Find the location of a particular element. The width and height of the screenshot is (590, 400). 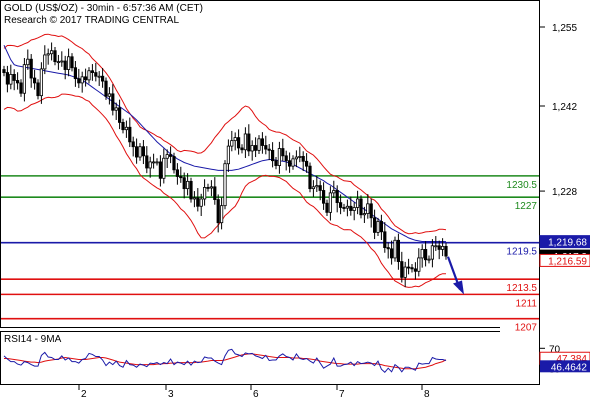

level-label: 1230.5 is located at coordinates (521, 185).